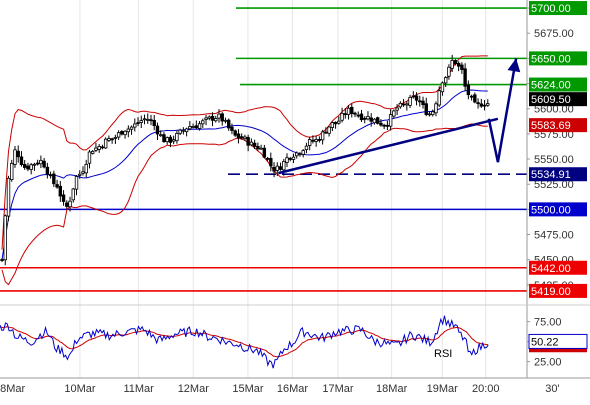  Describe the element at coordinates (338, 389) in the screenshot. I see `time-tick-label: 17Mar` at that location.